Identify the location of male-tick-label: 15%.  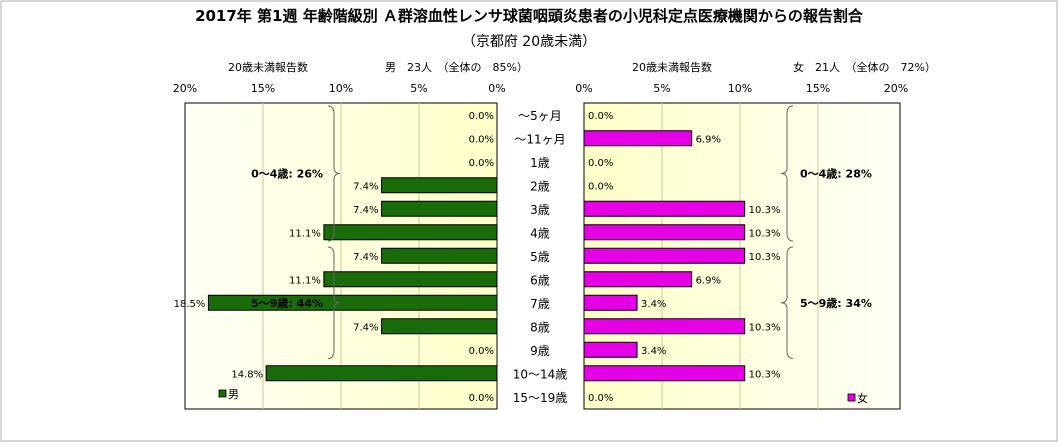
(263, 88).